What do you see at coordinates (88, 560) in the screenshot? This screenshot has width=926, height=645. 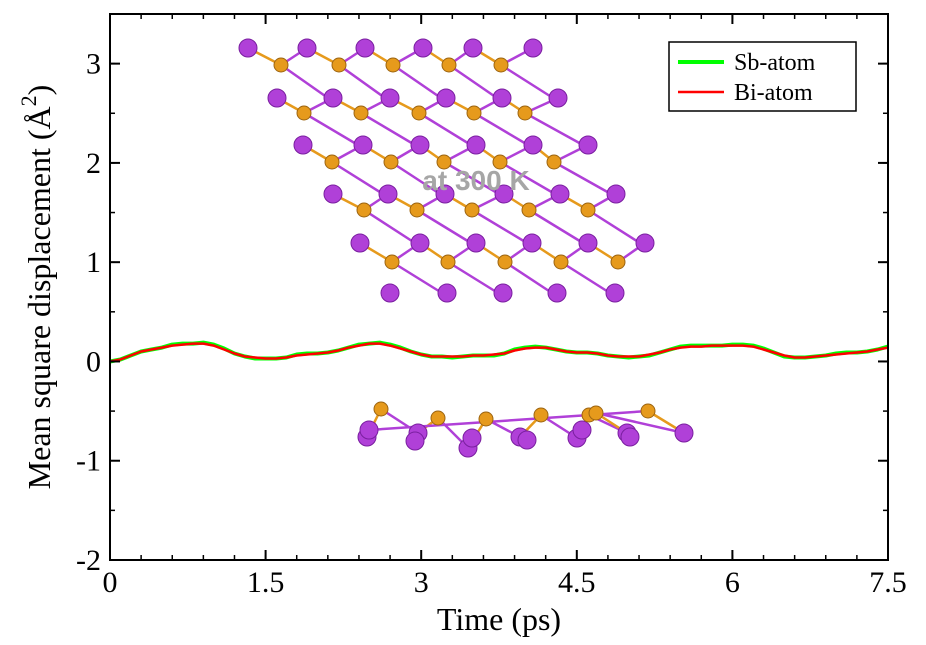 I see `y-tick-label: -2` at bounding box center [88, 560].